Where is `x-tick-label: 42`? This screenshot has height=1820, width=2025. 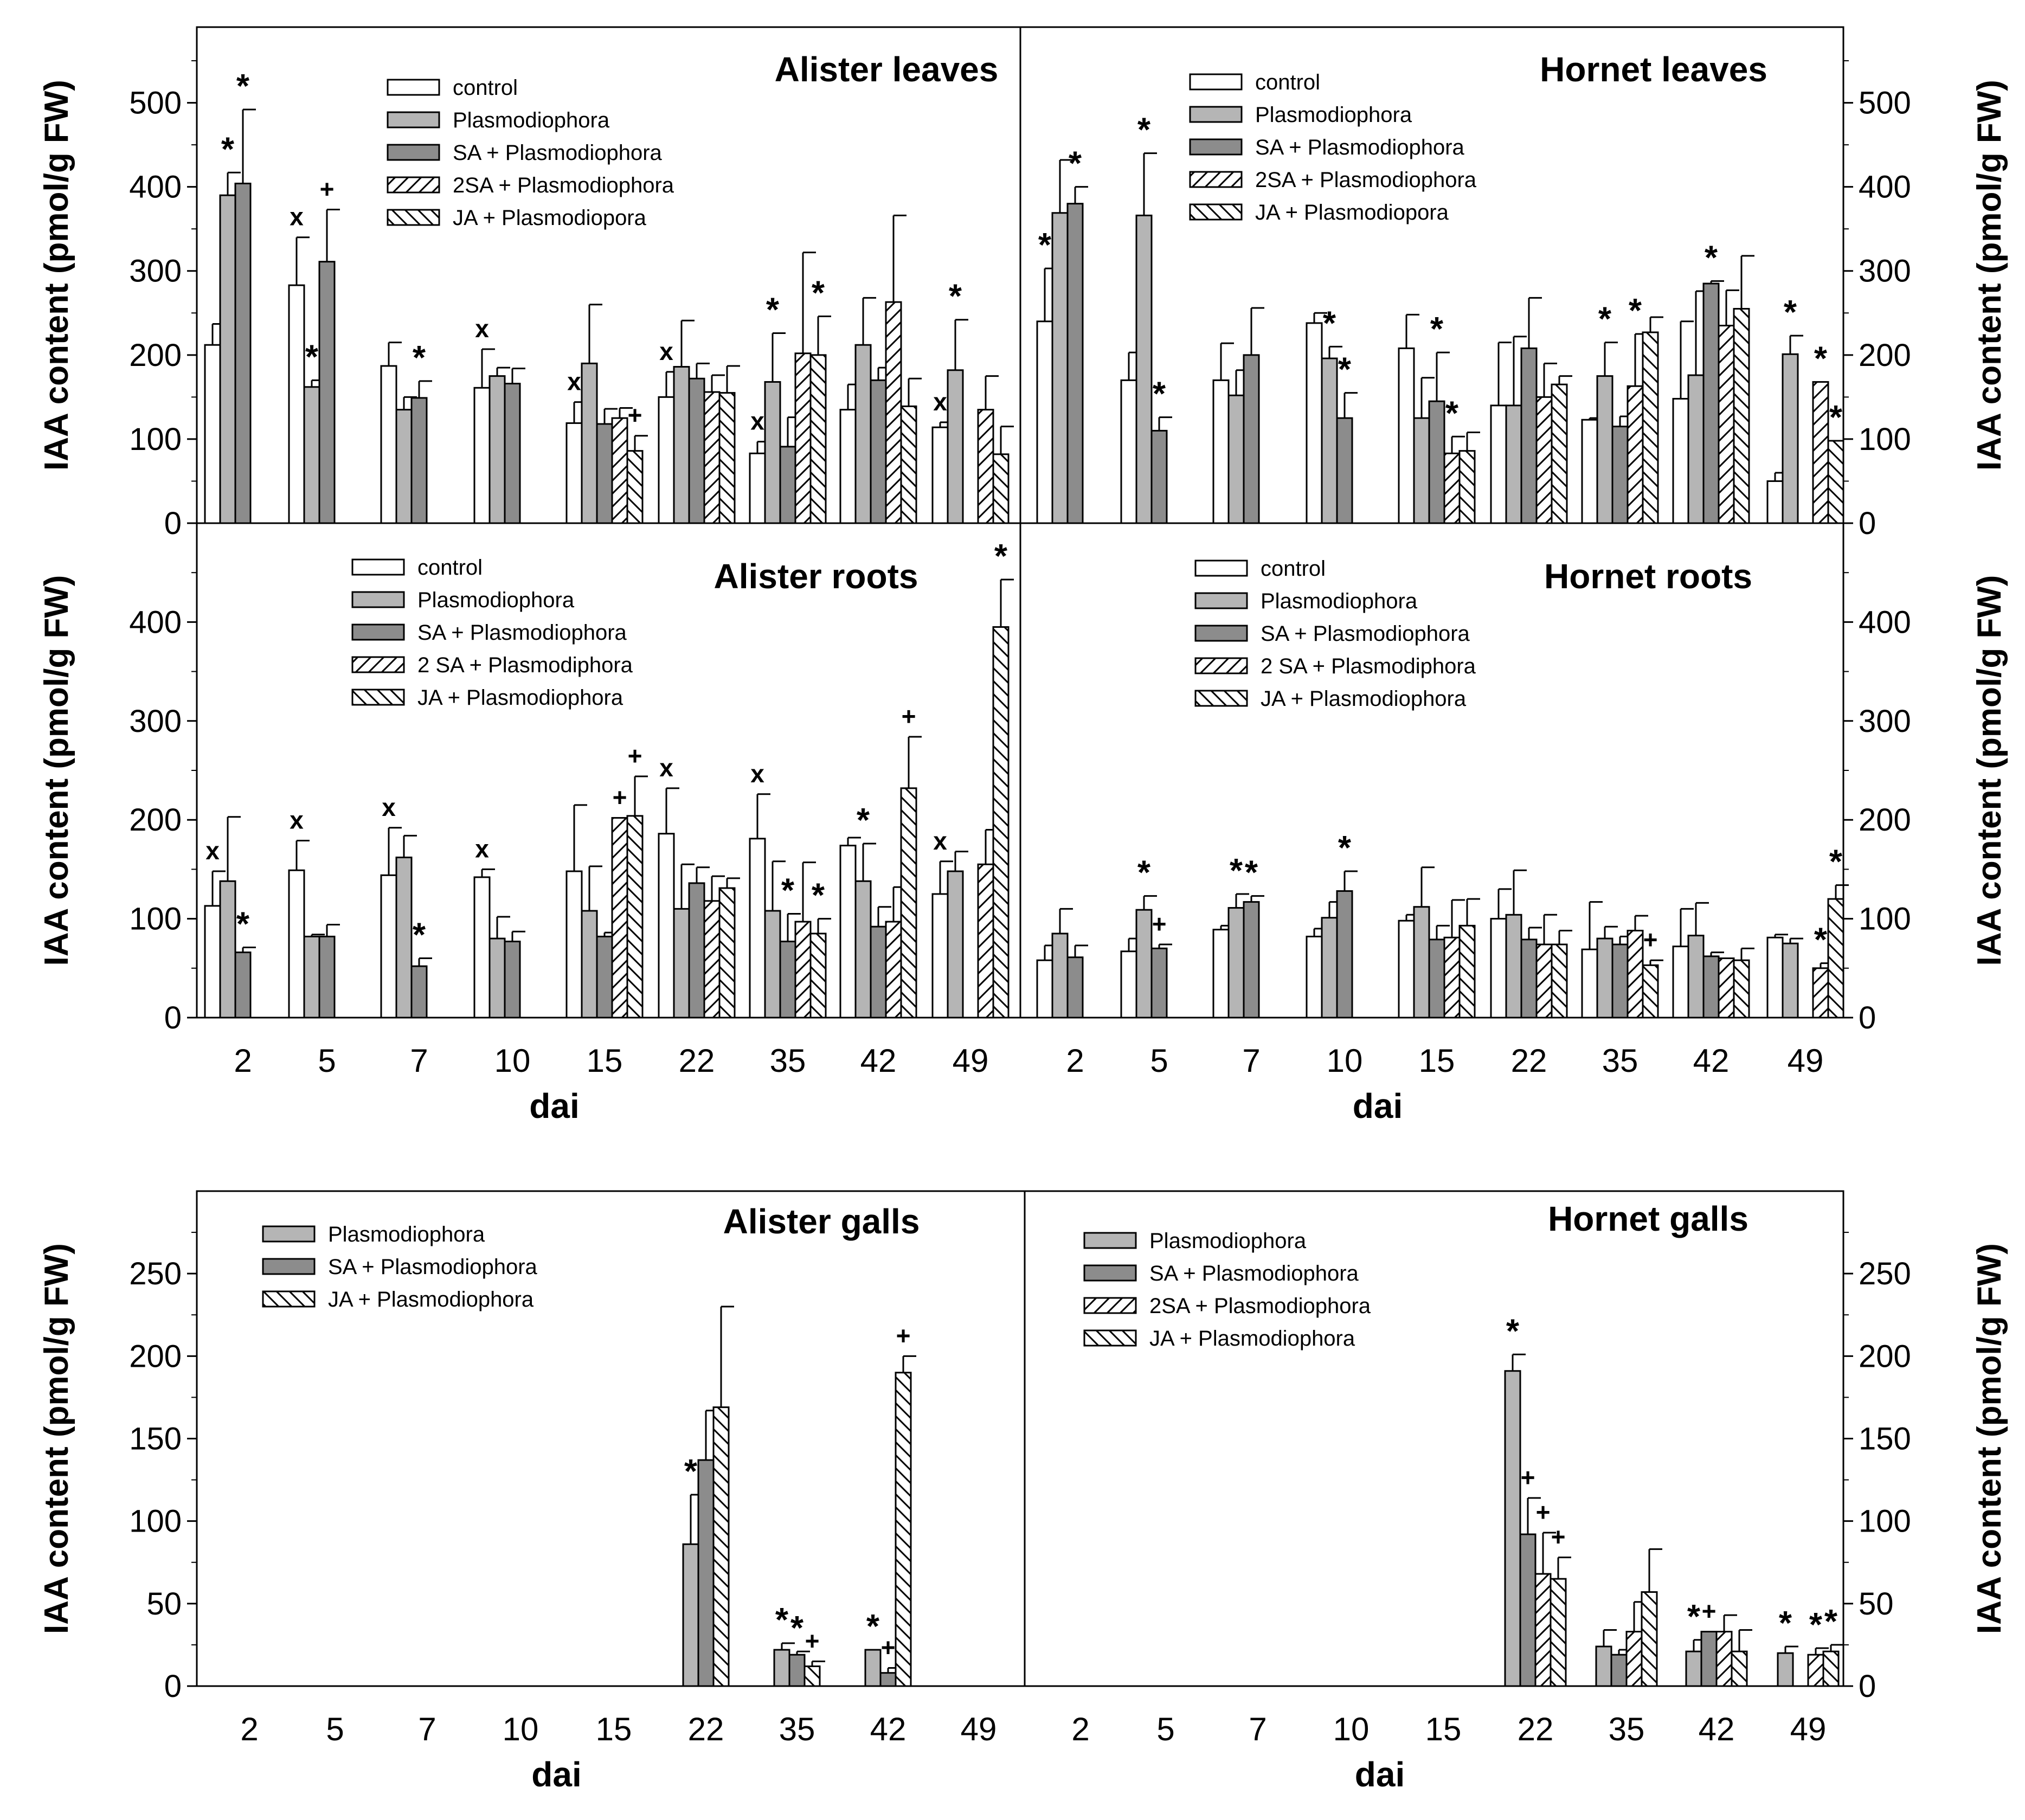
x-tick-label: 42 is located at coordinates (888, 1729).